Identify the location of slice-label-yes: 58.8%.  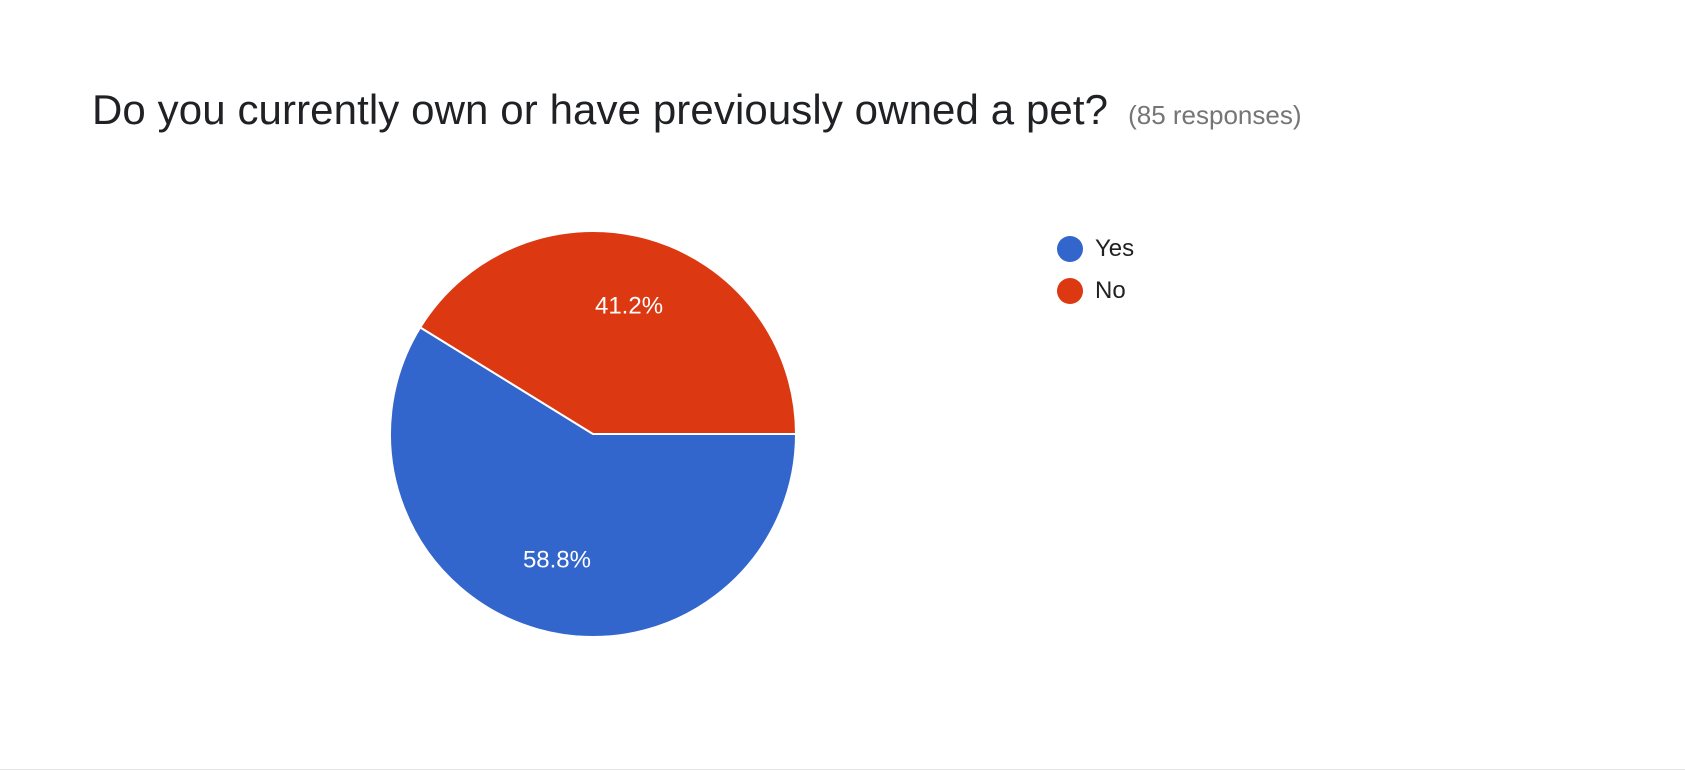
(557, 559).